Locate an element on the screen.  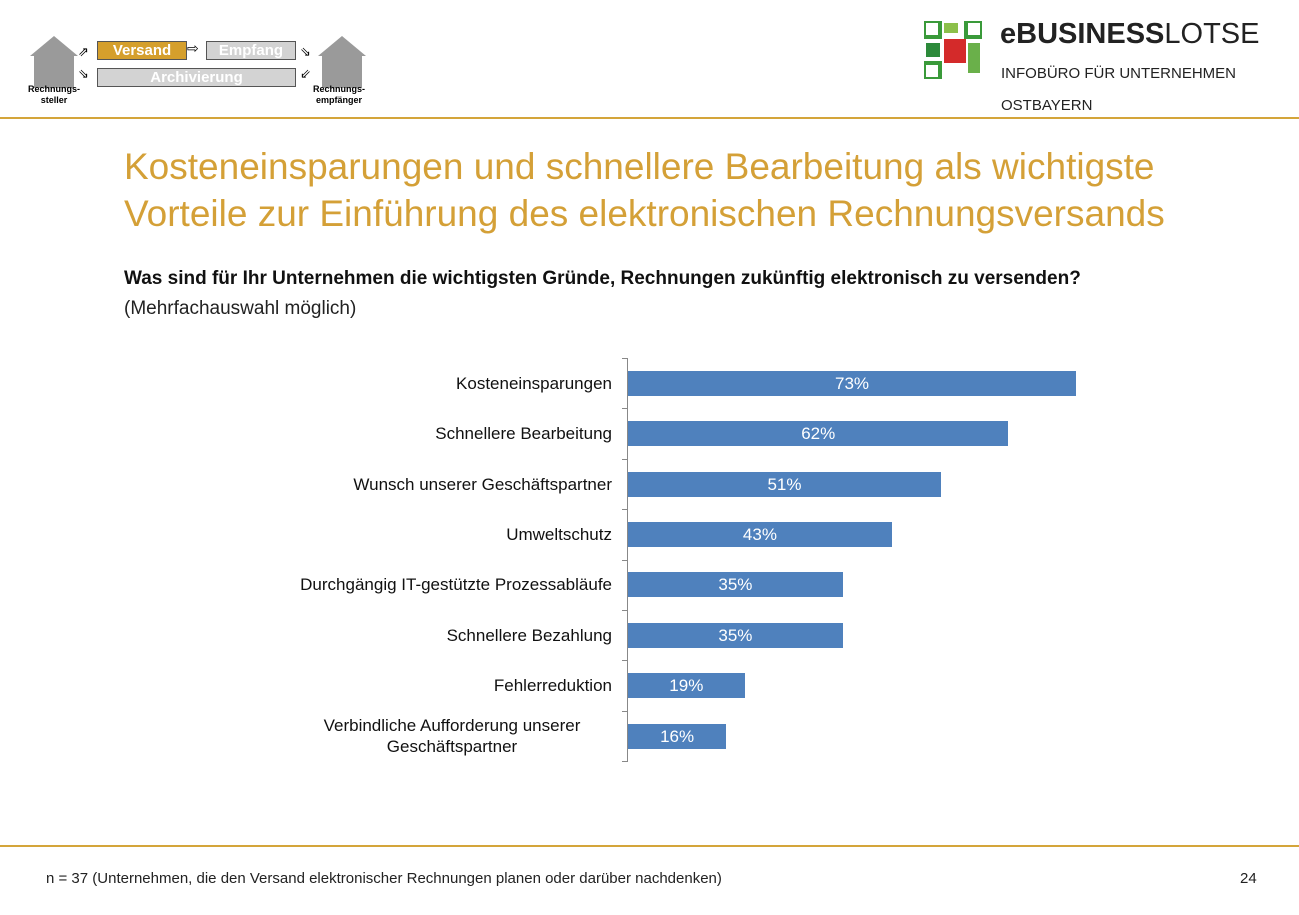
logo-line2: OSTBAYERN is located at coordinates (1047, 105).